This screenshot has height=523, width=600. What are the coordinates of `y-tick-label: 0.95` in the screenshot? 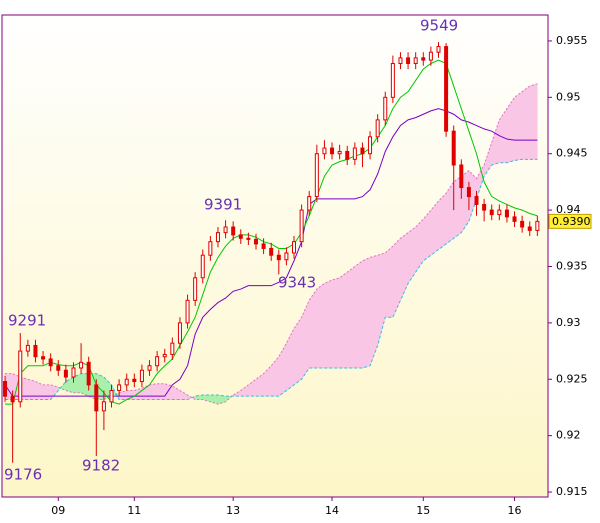 It's located at (568, 96).